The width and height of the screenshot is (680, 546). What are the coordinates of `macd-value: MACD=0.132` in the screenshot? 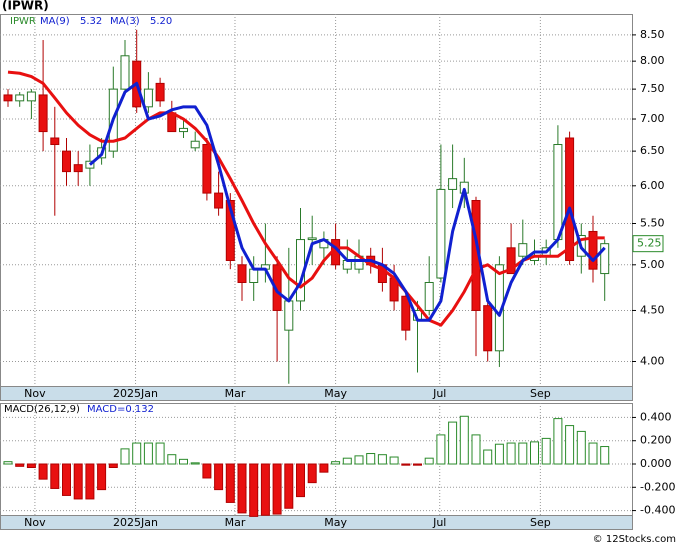 It's located at (120, 409).